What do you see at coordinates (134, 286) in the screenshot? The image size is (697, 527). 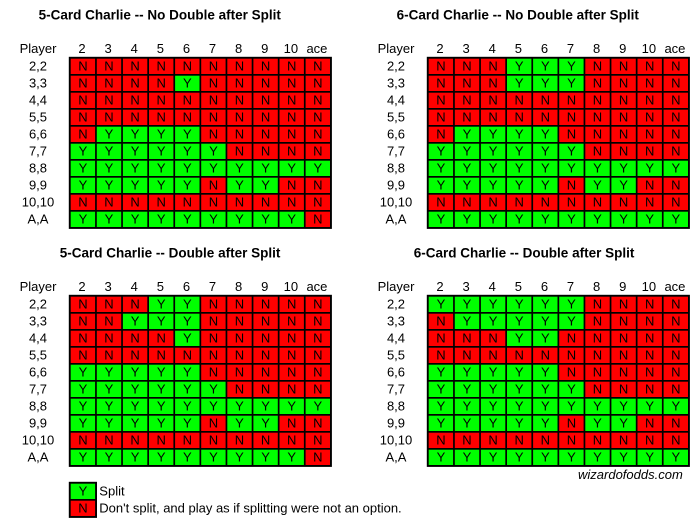 I see `svg-text: 4` at bounding box center [134, 286].